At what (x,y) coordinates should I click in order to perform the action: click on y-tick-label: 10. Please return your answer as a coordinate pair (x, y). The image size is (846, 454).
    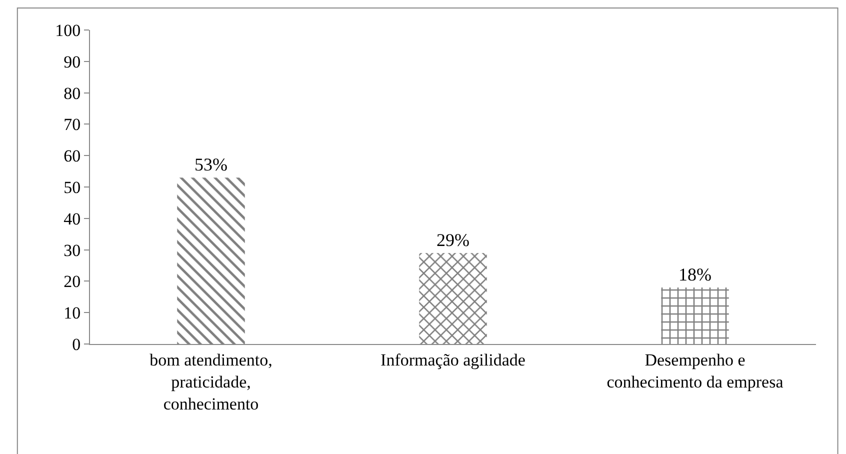
    Looking at the image, I should click on (72, 313).